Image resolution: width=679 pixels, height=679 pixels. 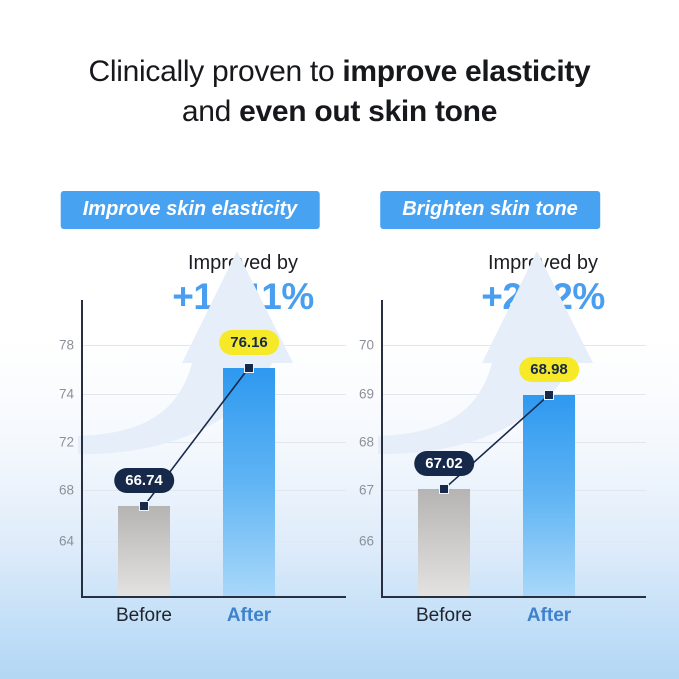 I want to click on y-tick: 69, so click(x=366, y=394).